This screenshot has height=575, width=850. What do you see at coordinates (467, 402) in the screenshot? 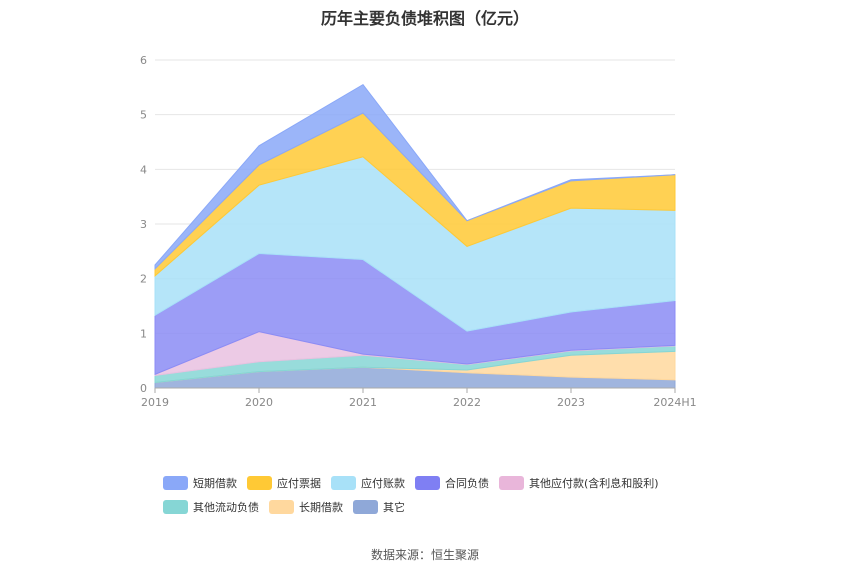
I see `x-tick-label: 2022` at bounding box center [467, 402].